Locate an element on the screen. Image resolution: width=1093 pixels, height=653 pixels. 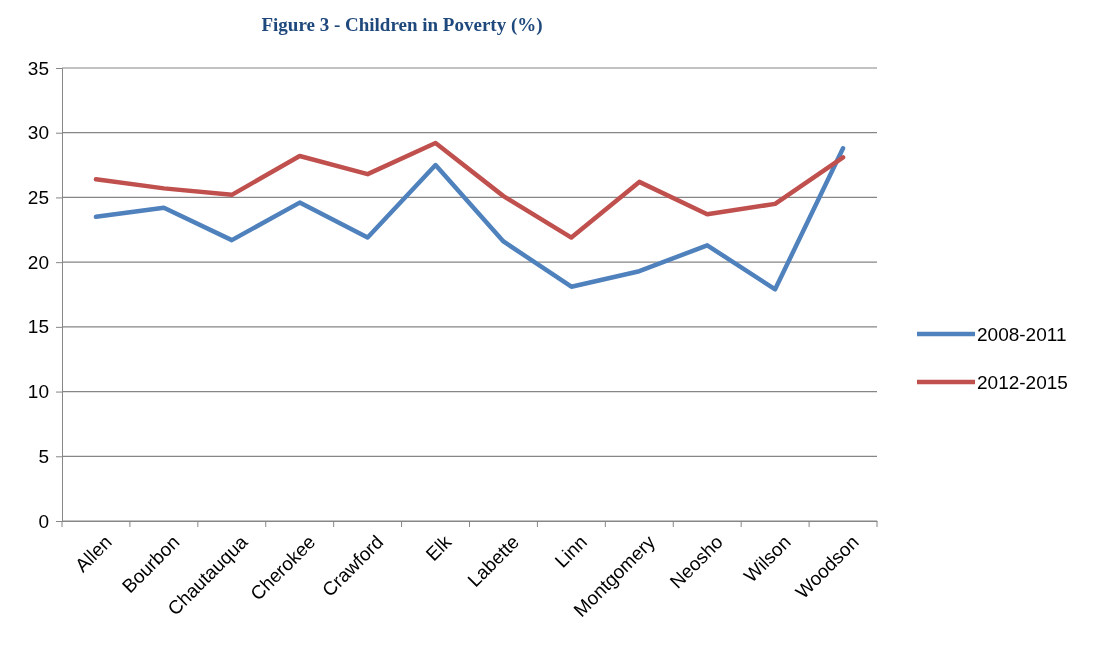
y-tick-label: 15 is located at coordinates (38, 327).